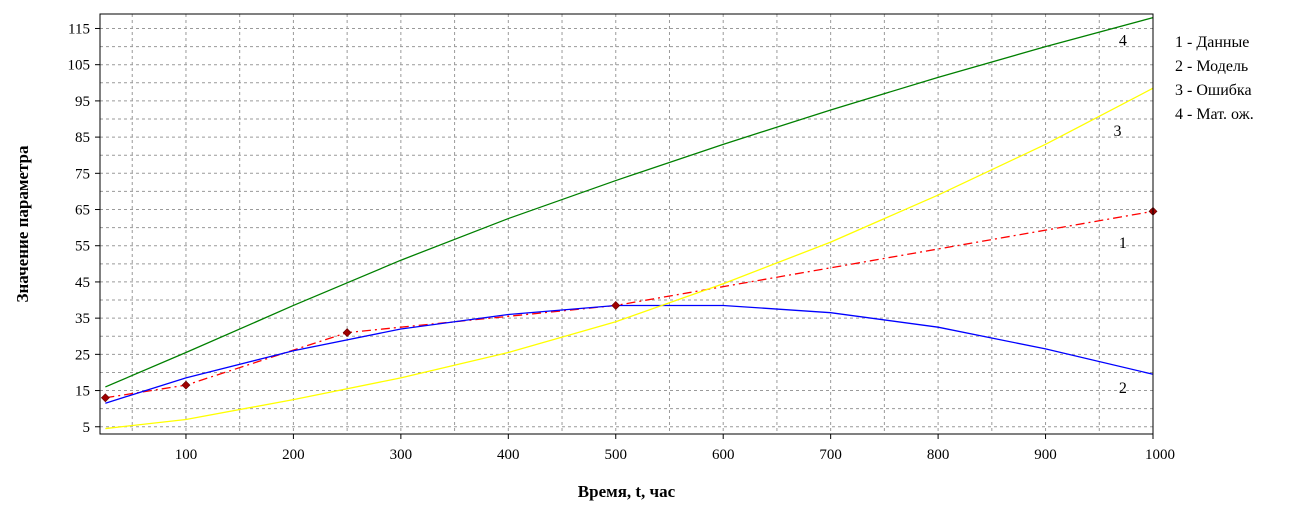  What do you see at coordinates (723, 455) in the screenshot?
I see `x-tick-label: 600` at bounding box center [723, 455].